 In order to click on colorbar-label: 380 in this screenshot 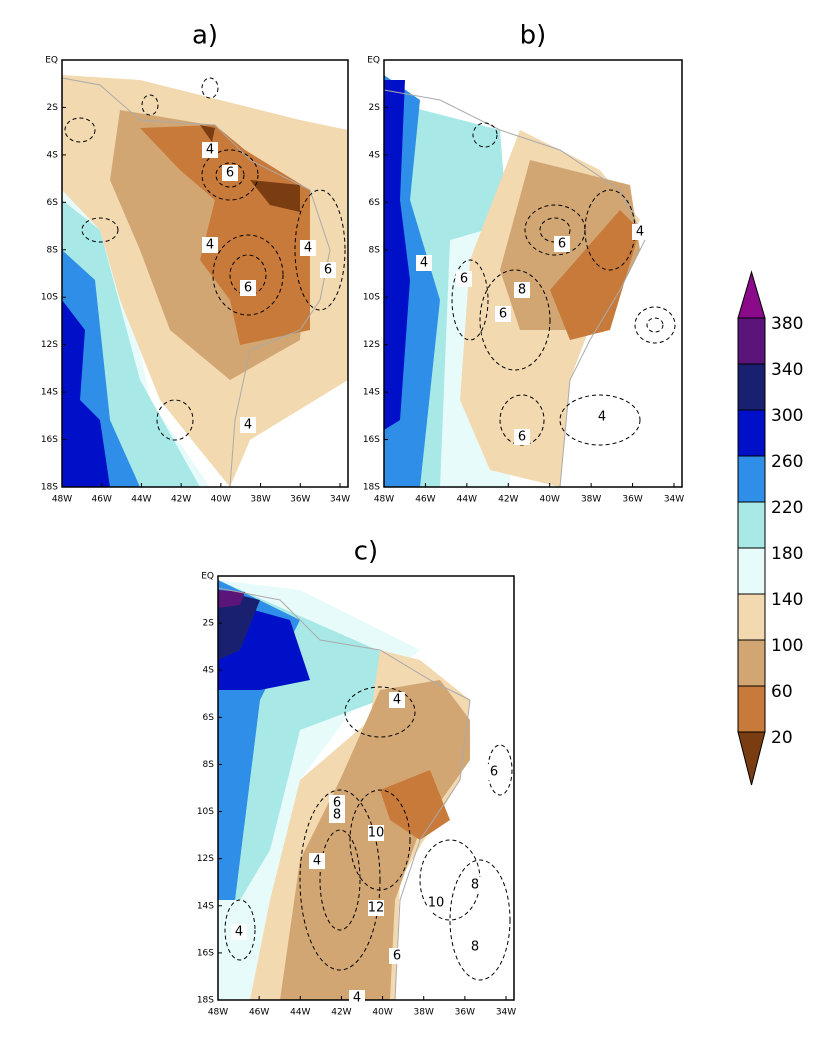, I will do `click(787, 324)`.